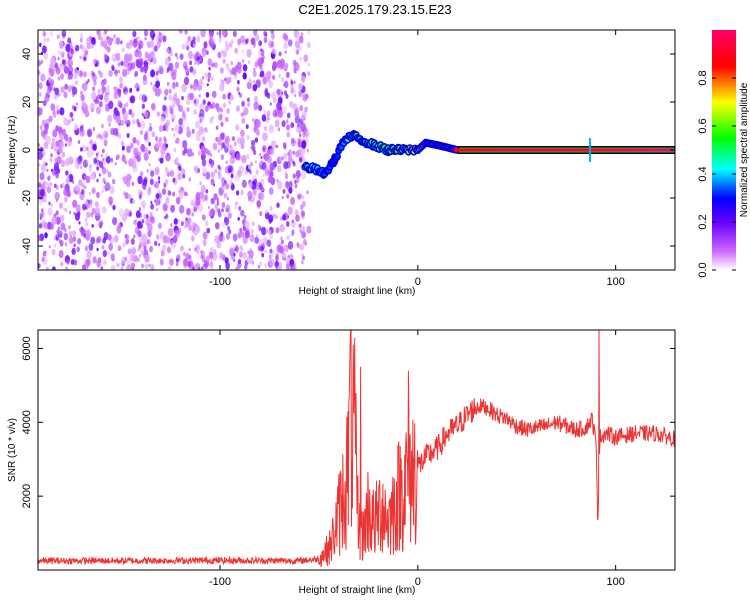 The width and height of the screenshot is (750, 600). What do you see at coordinates (357, 590) in the screenshot?
I see `snr-x-label: Height of straight line (km)` at bounding box center [357, 590].